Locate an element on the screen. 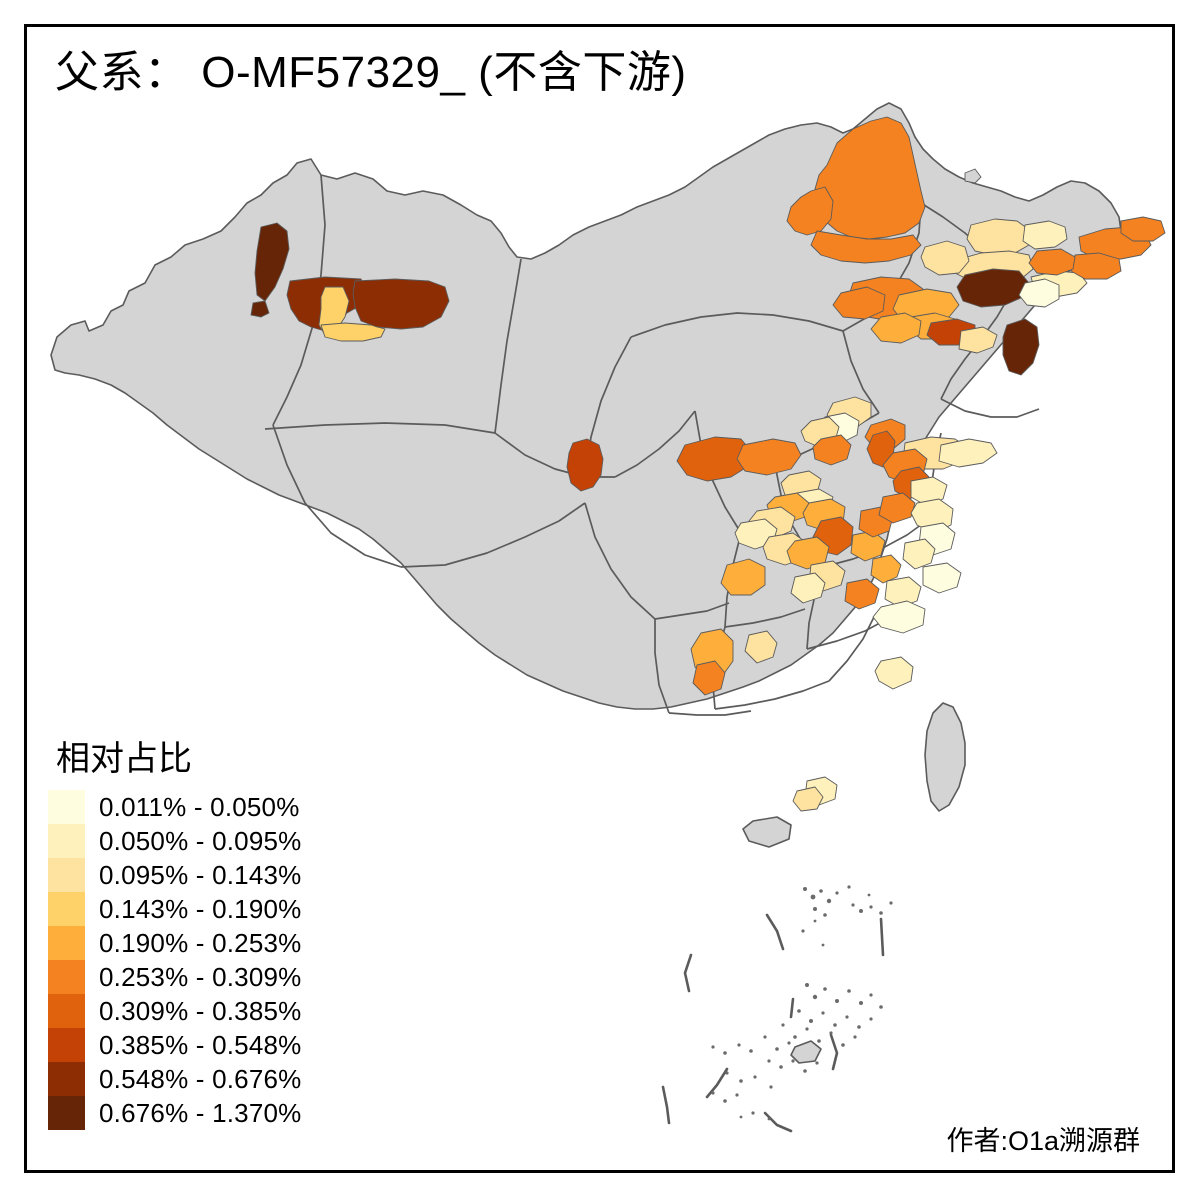  legend-item: 0.190% - 0.253% is located at coordinates (174, 943).